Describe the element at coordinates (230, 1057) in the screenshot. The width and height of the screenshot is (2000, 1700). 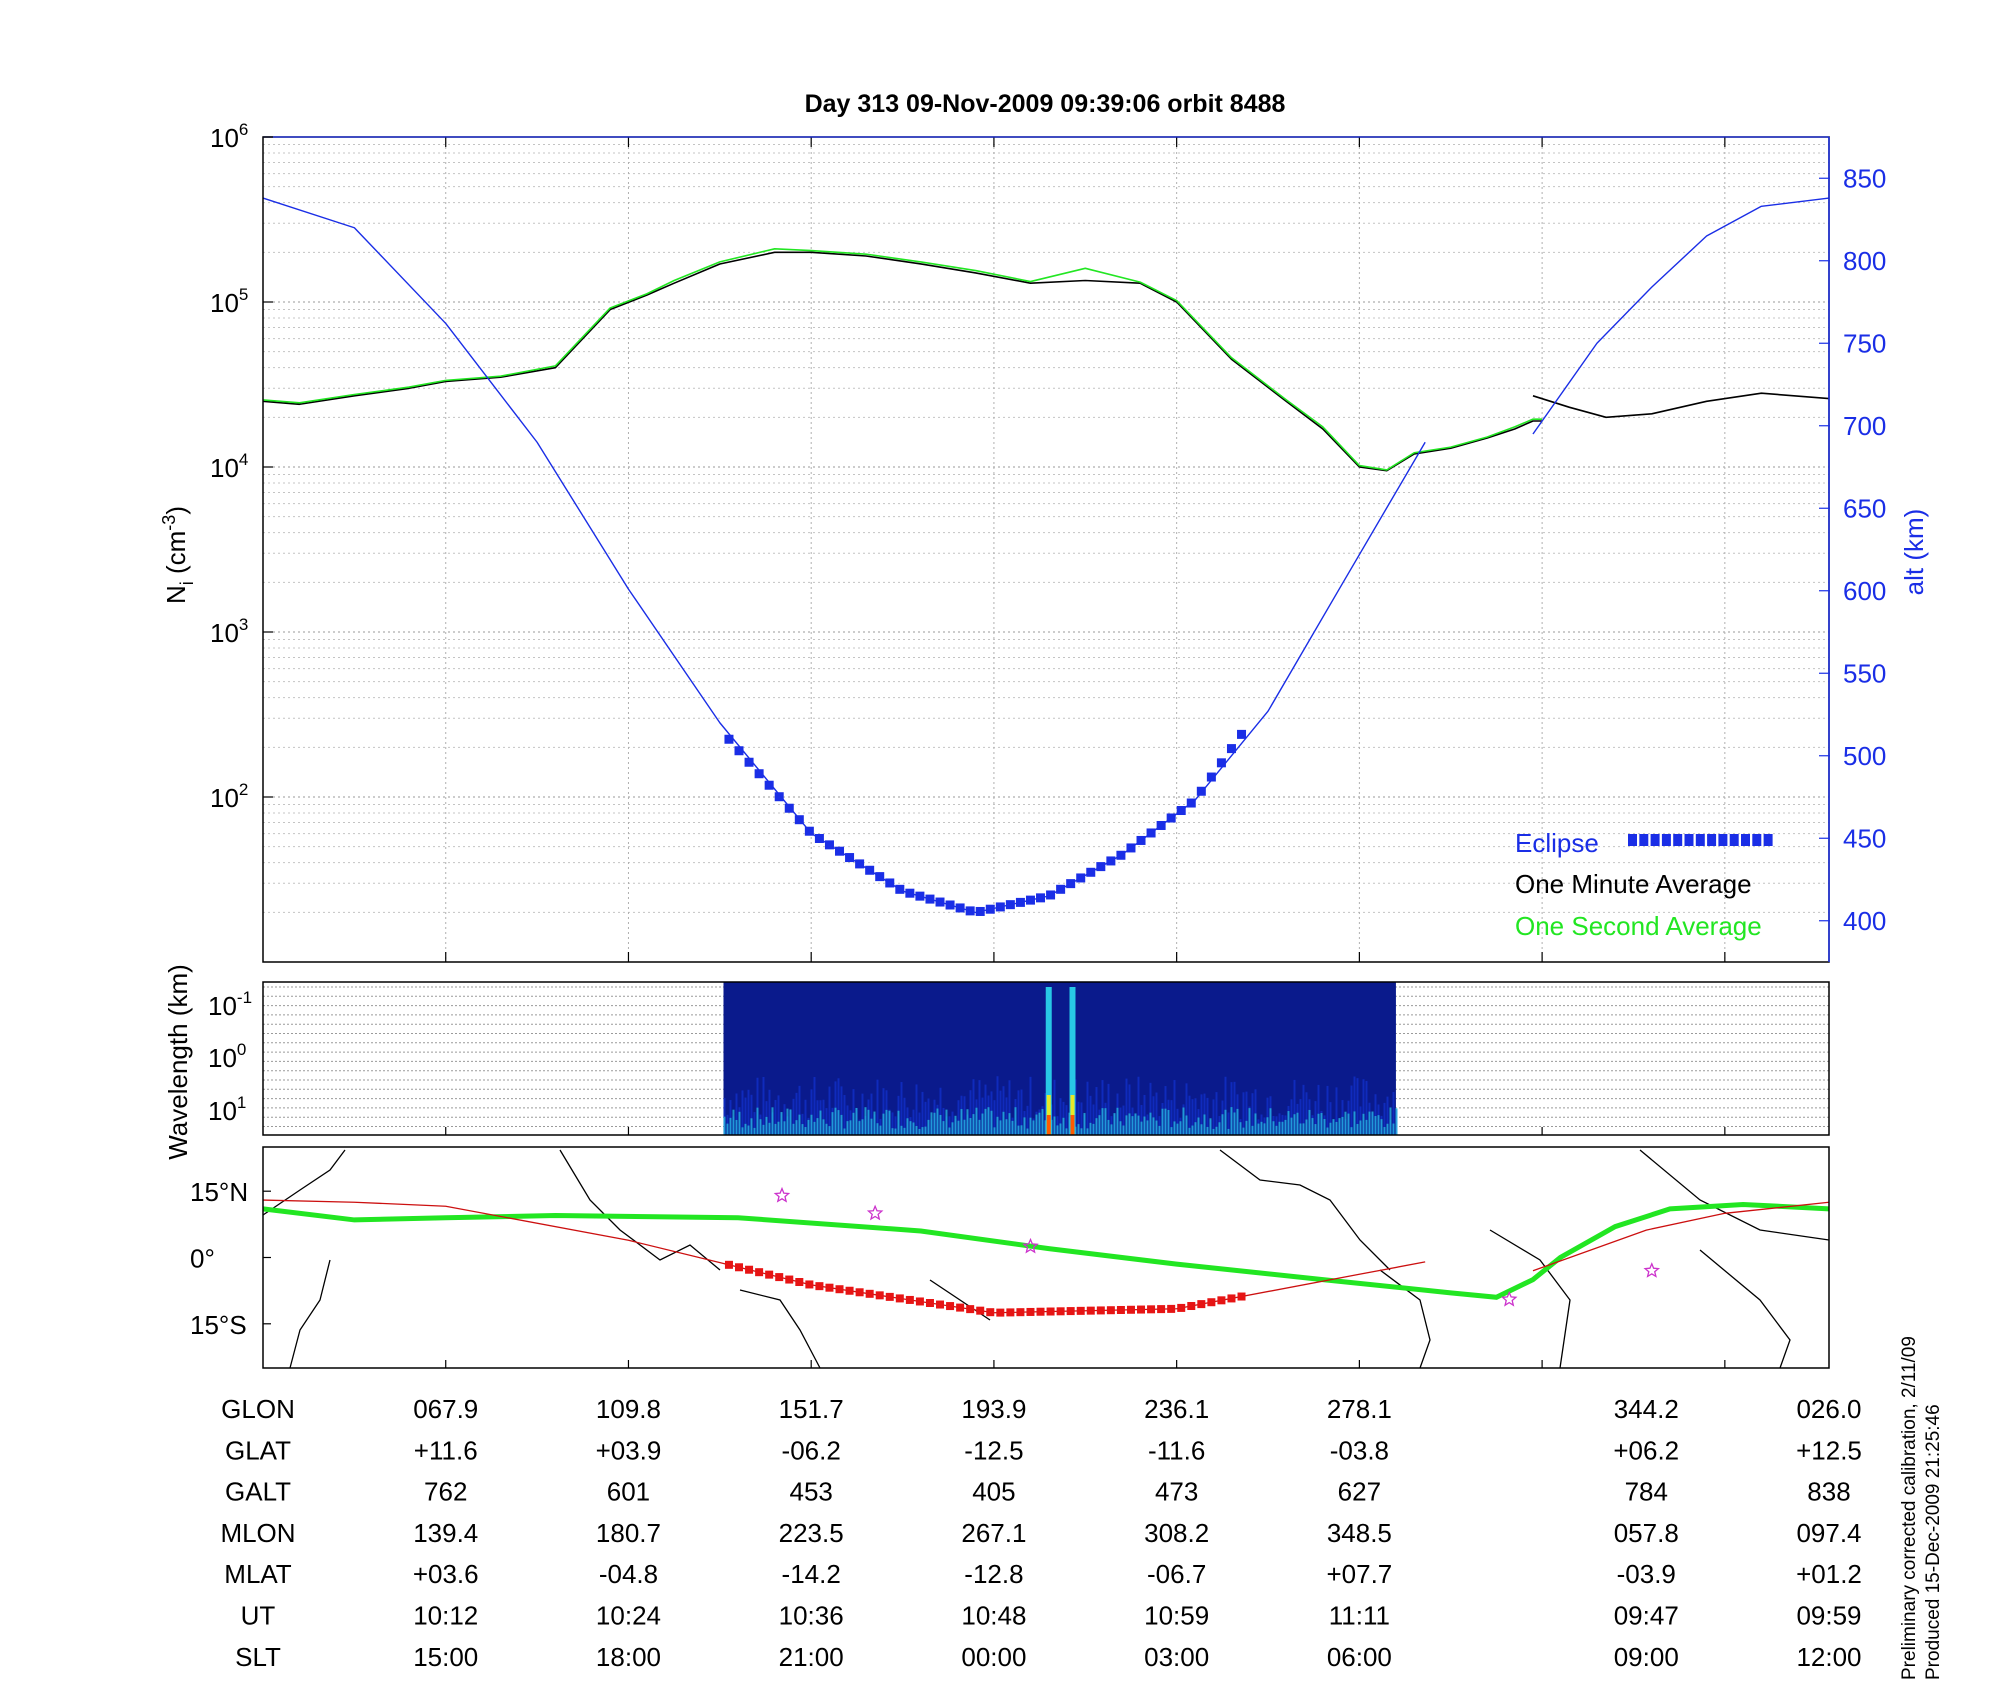
I see `spectrogram-y-ticks: 10-1 100 101` at that location.